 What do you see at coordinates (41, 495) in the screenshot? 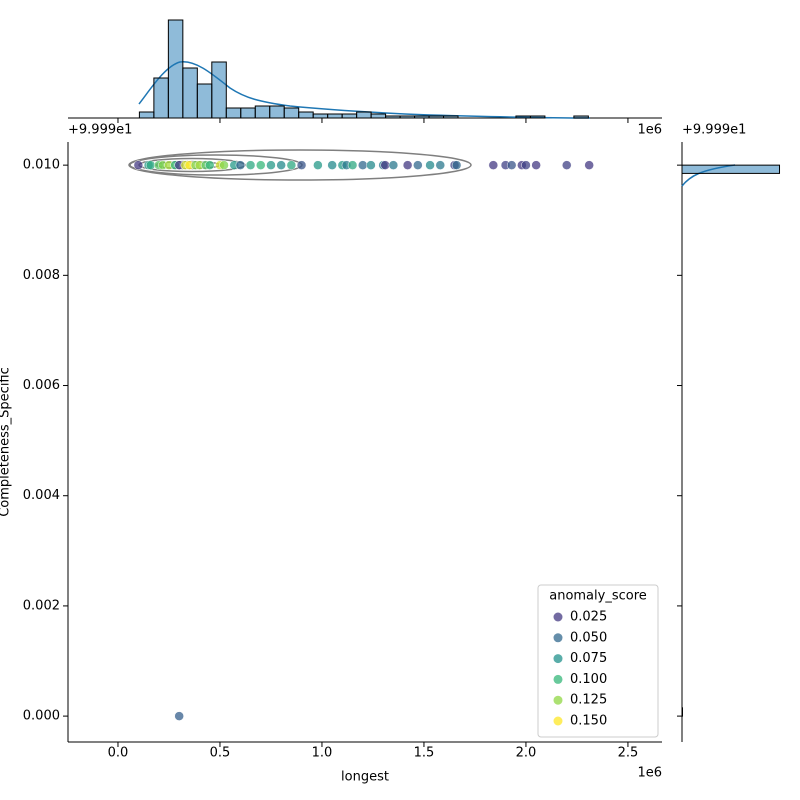
I see `y-tick-label: 0.004` at bounding box center [41, 495].